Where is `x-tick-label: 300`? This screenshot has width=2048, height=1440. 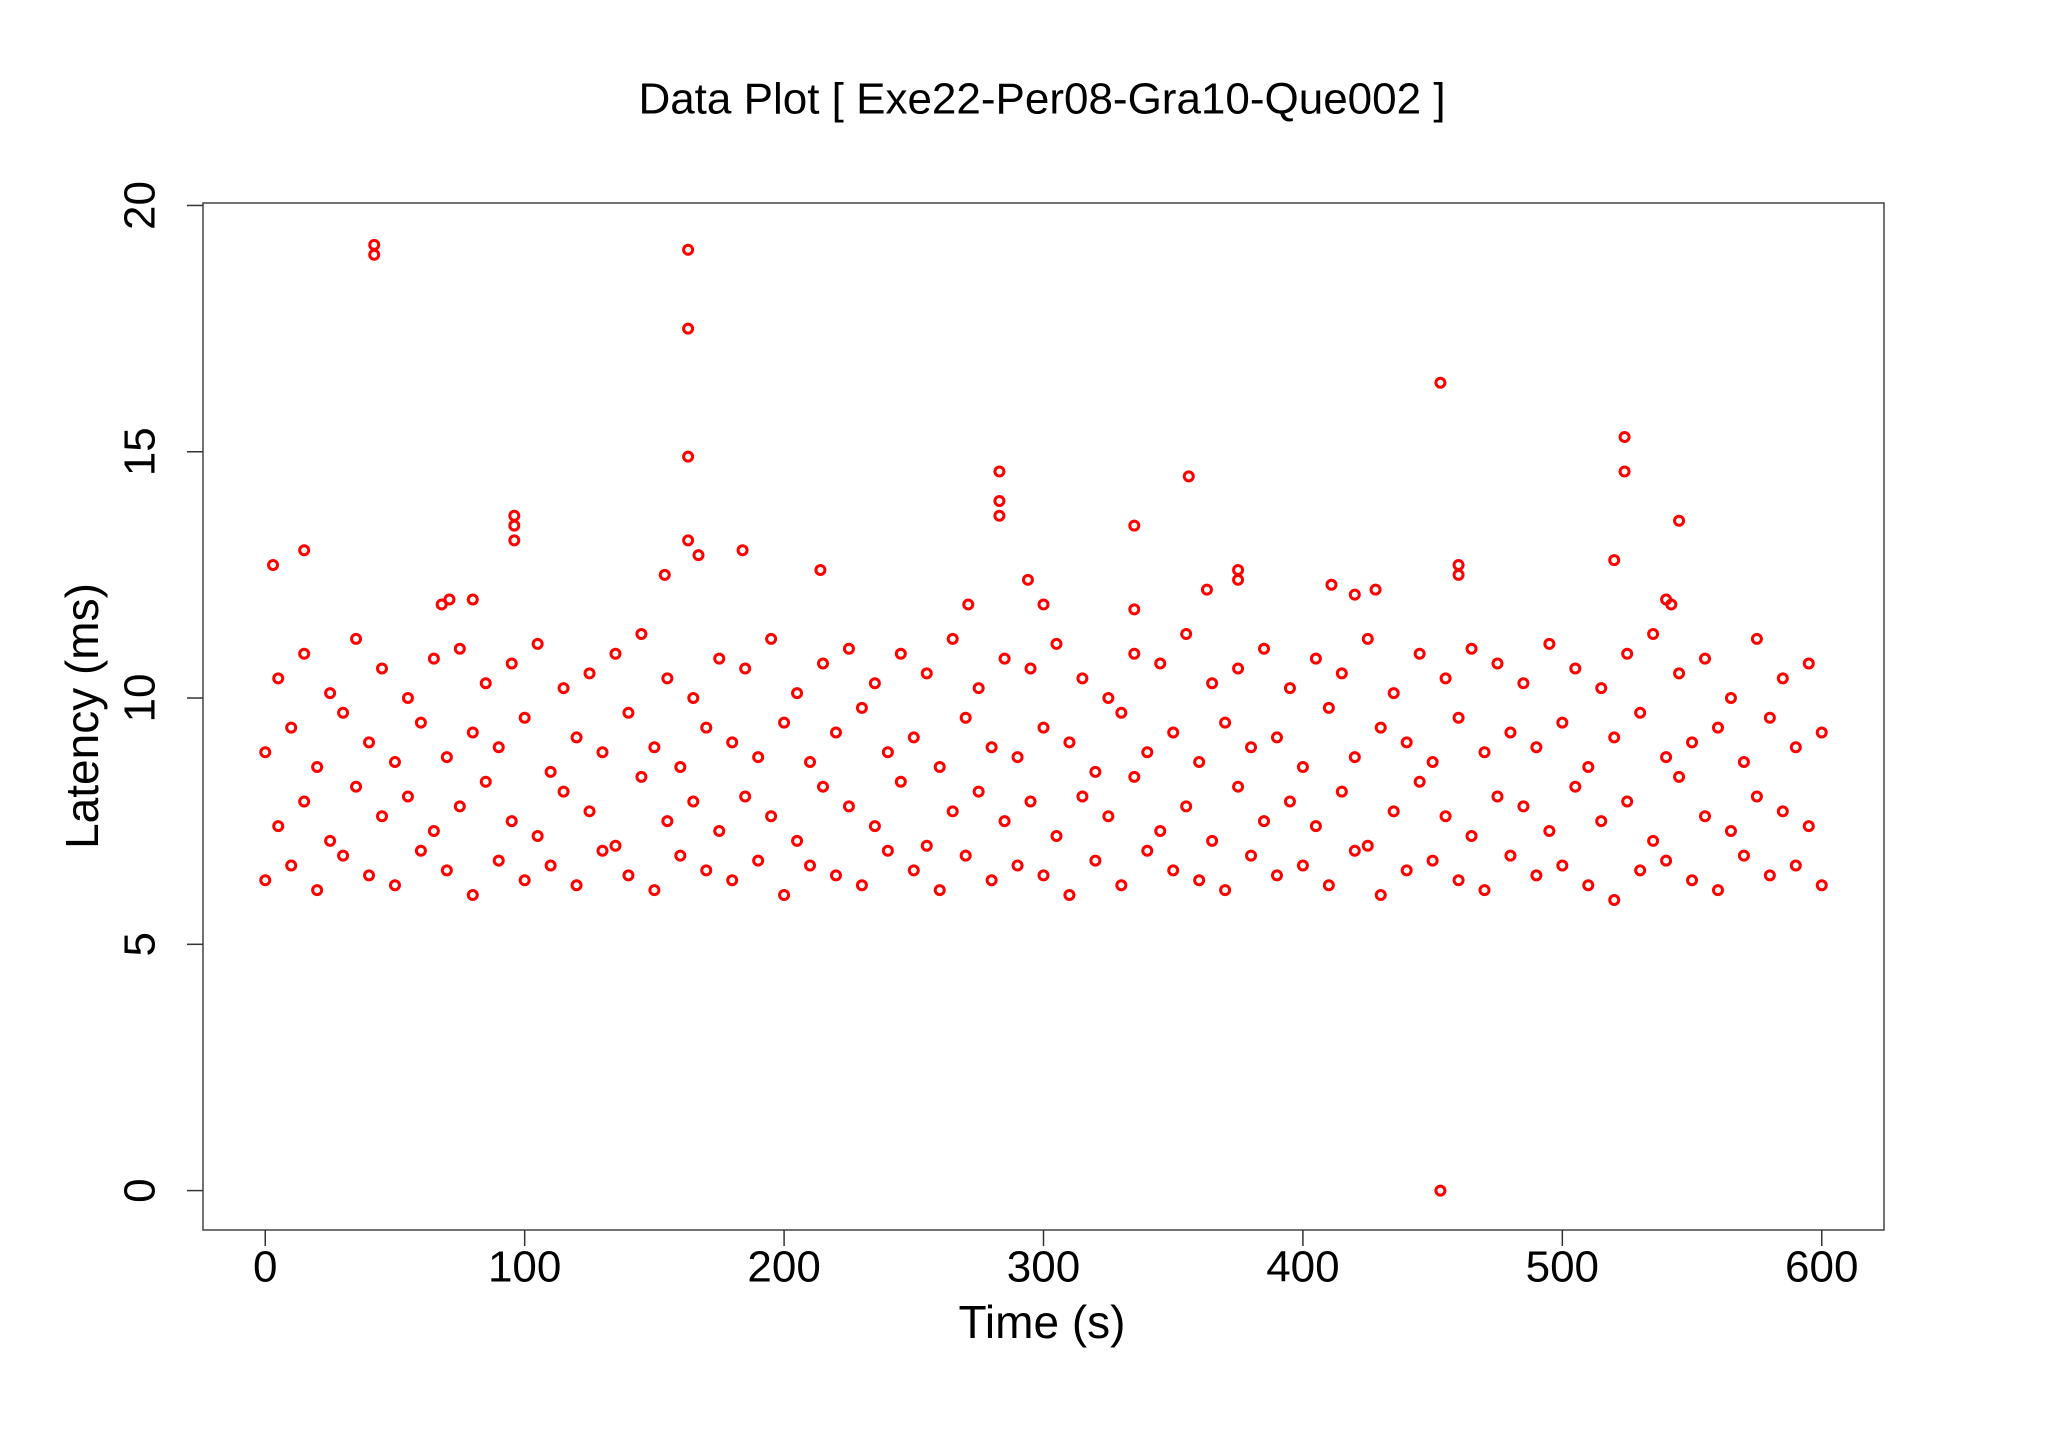 x-tick-label: 300 is located at coordinates (1043, 1267).